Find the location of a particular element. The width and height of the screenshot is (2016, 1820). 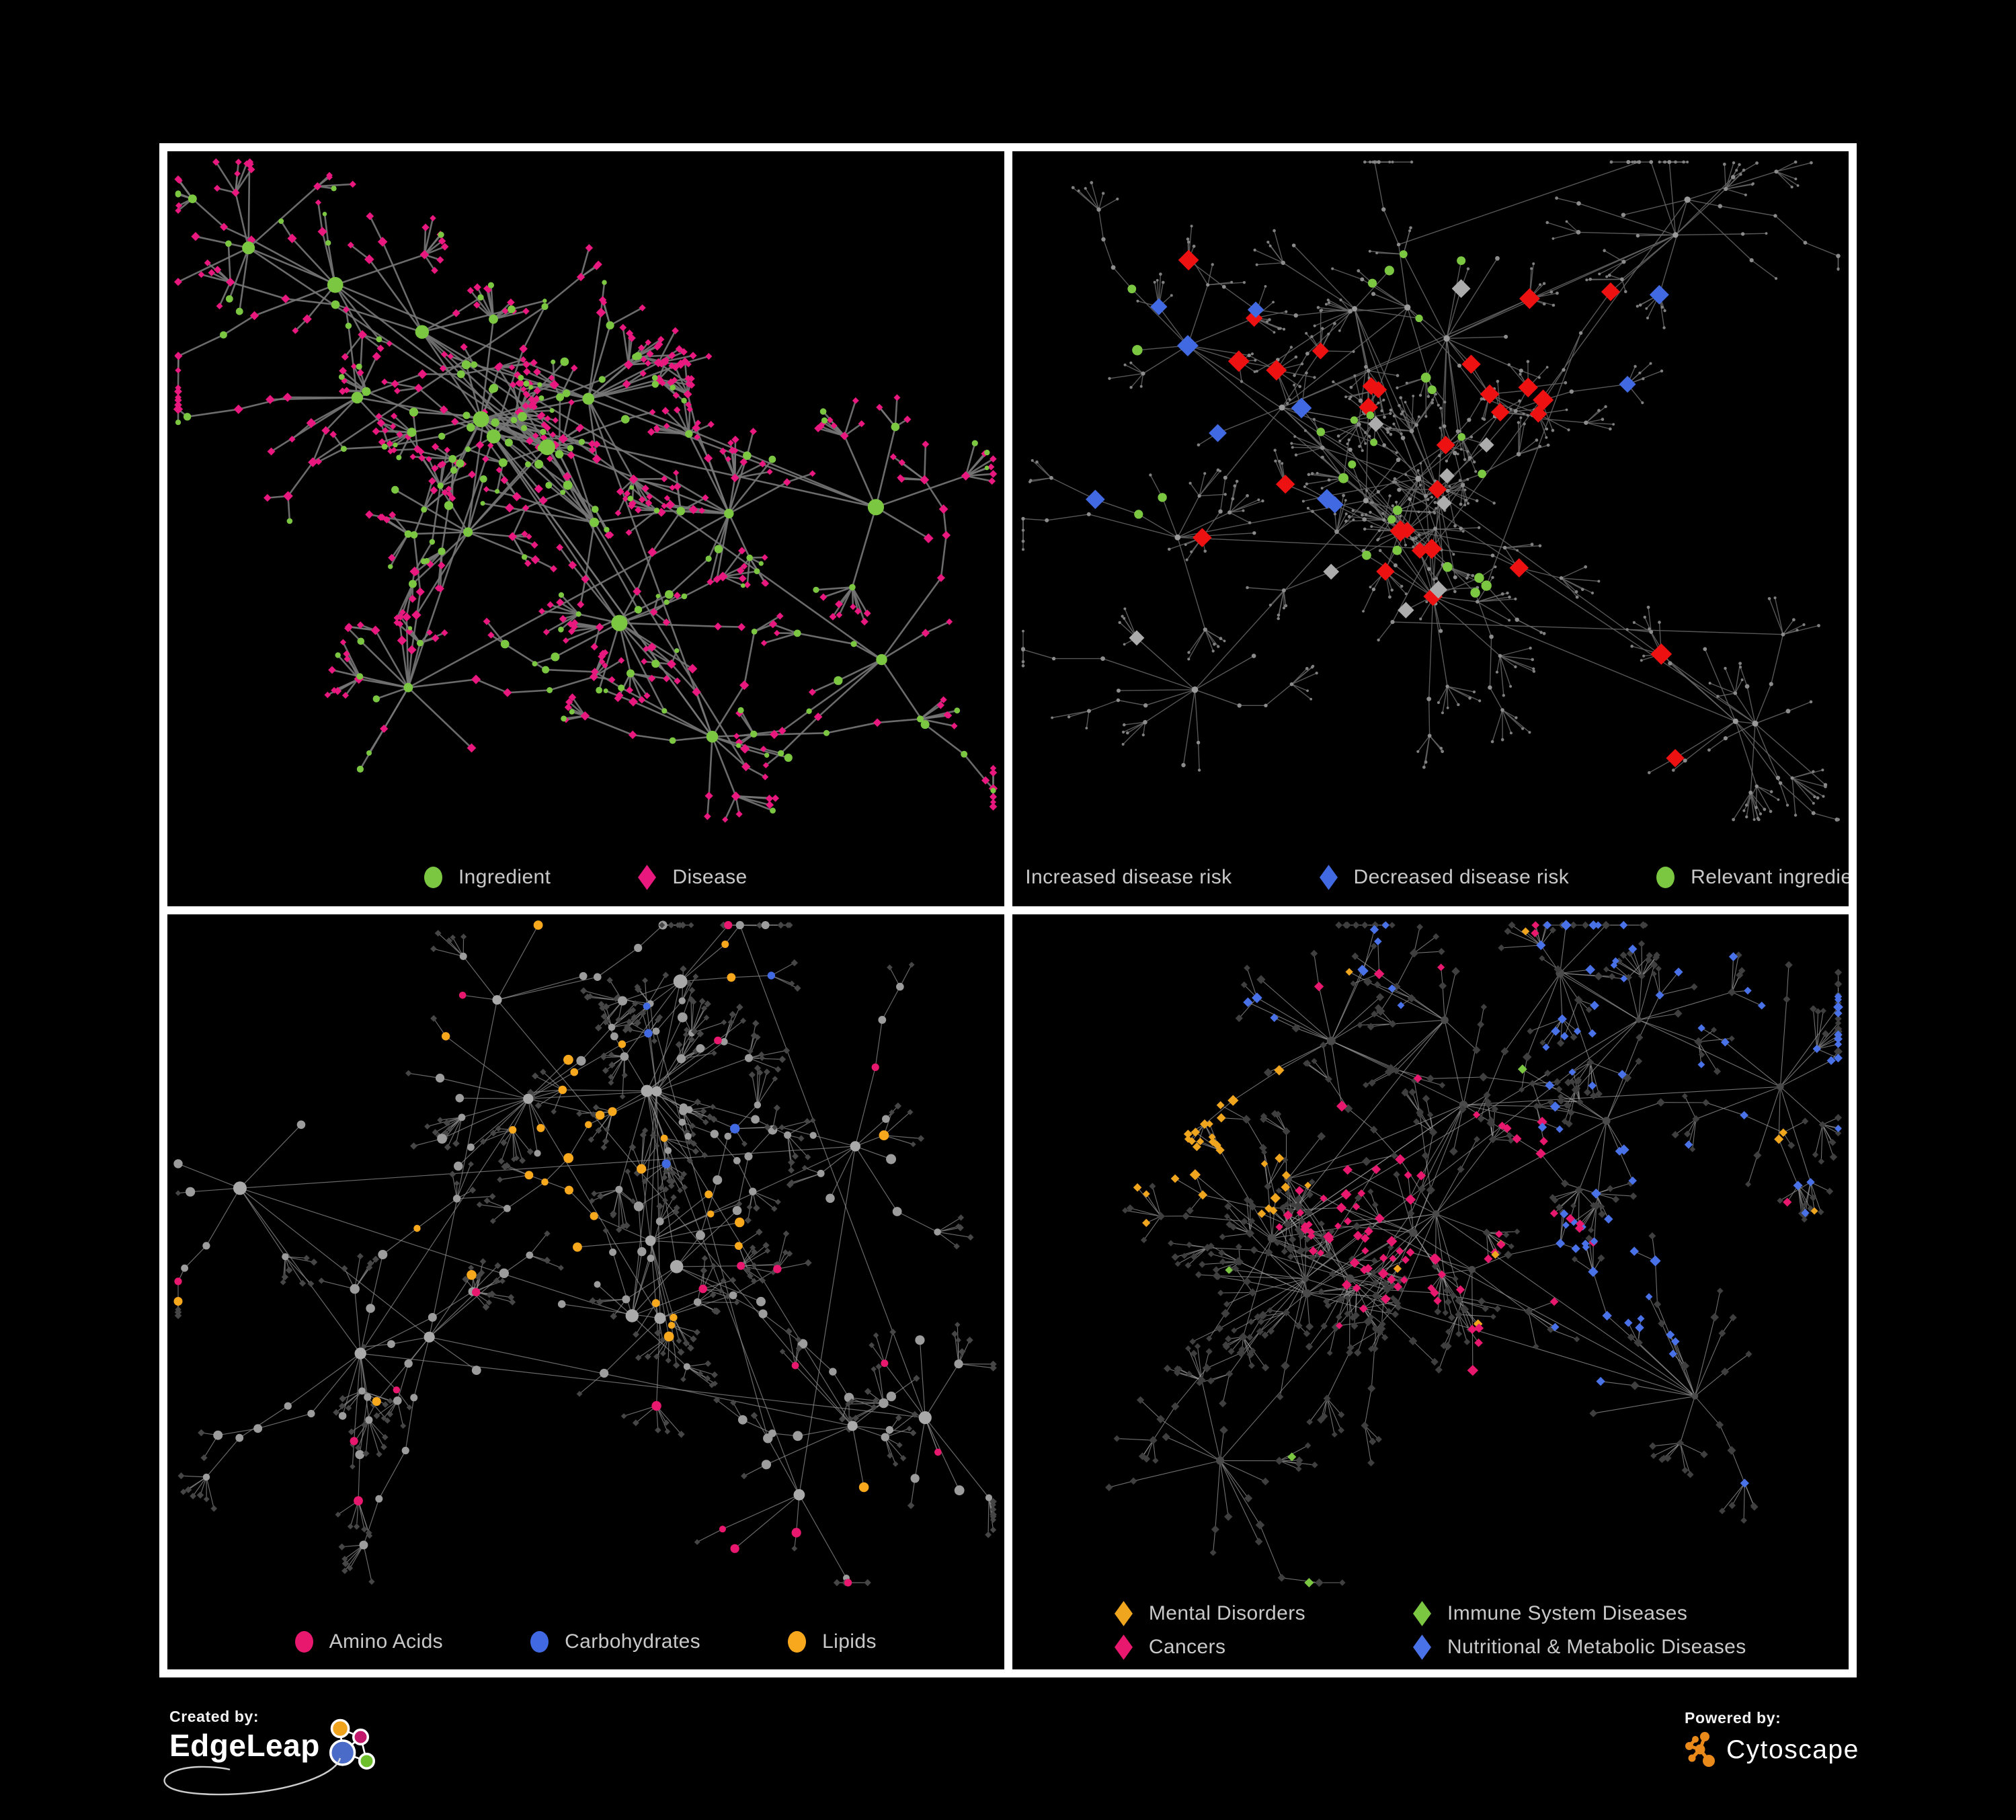

legend-item-nutritional-metabolic-diseases: Nutritional & Metabolic Diseases is located at coordinates (1579, 1647).